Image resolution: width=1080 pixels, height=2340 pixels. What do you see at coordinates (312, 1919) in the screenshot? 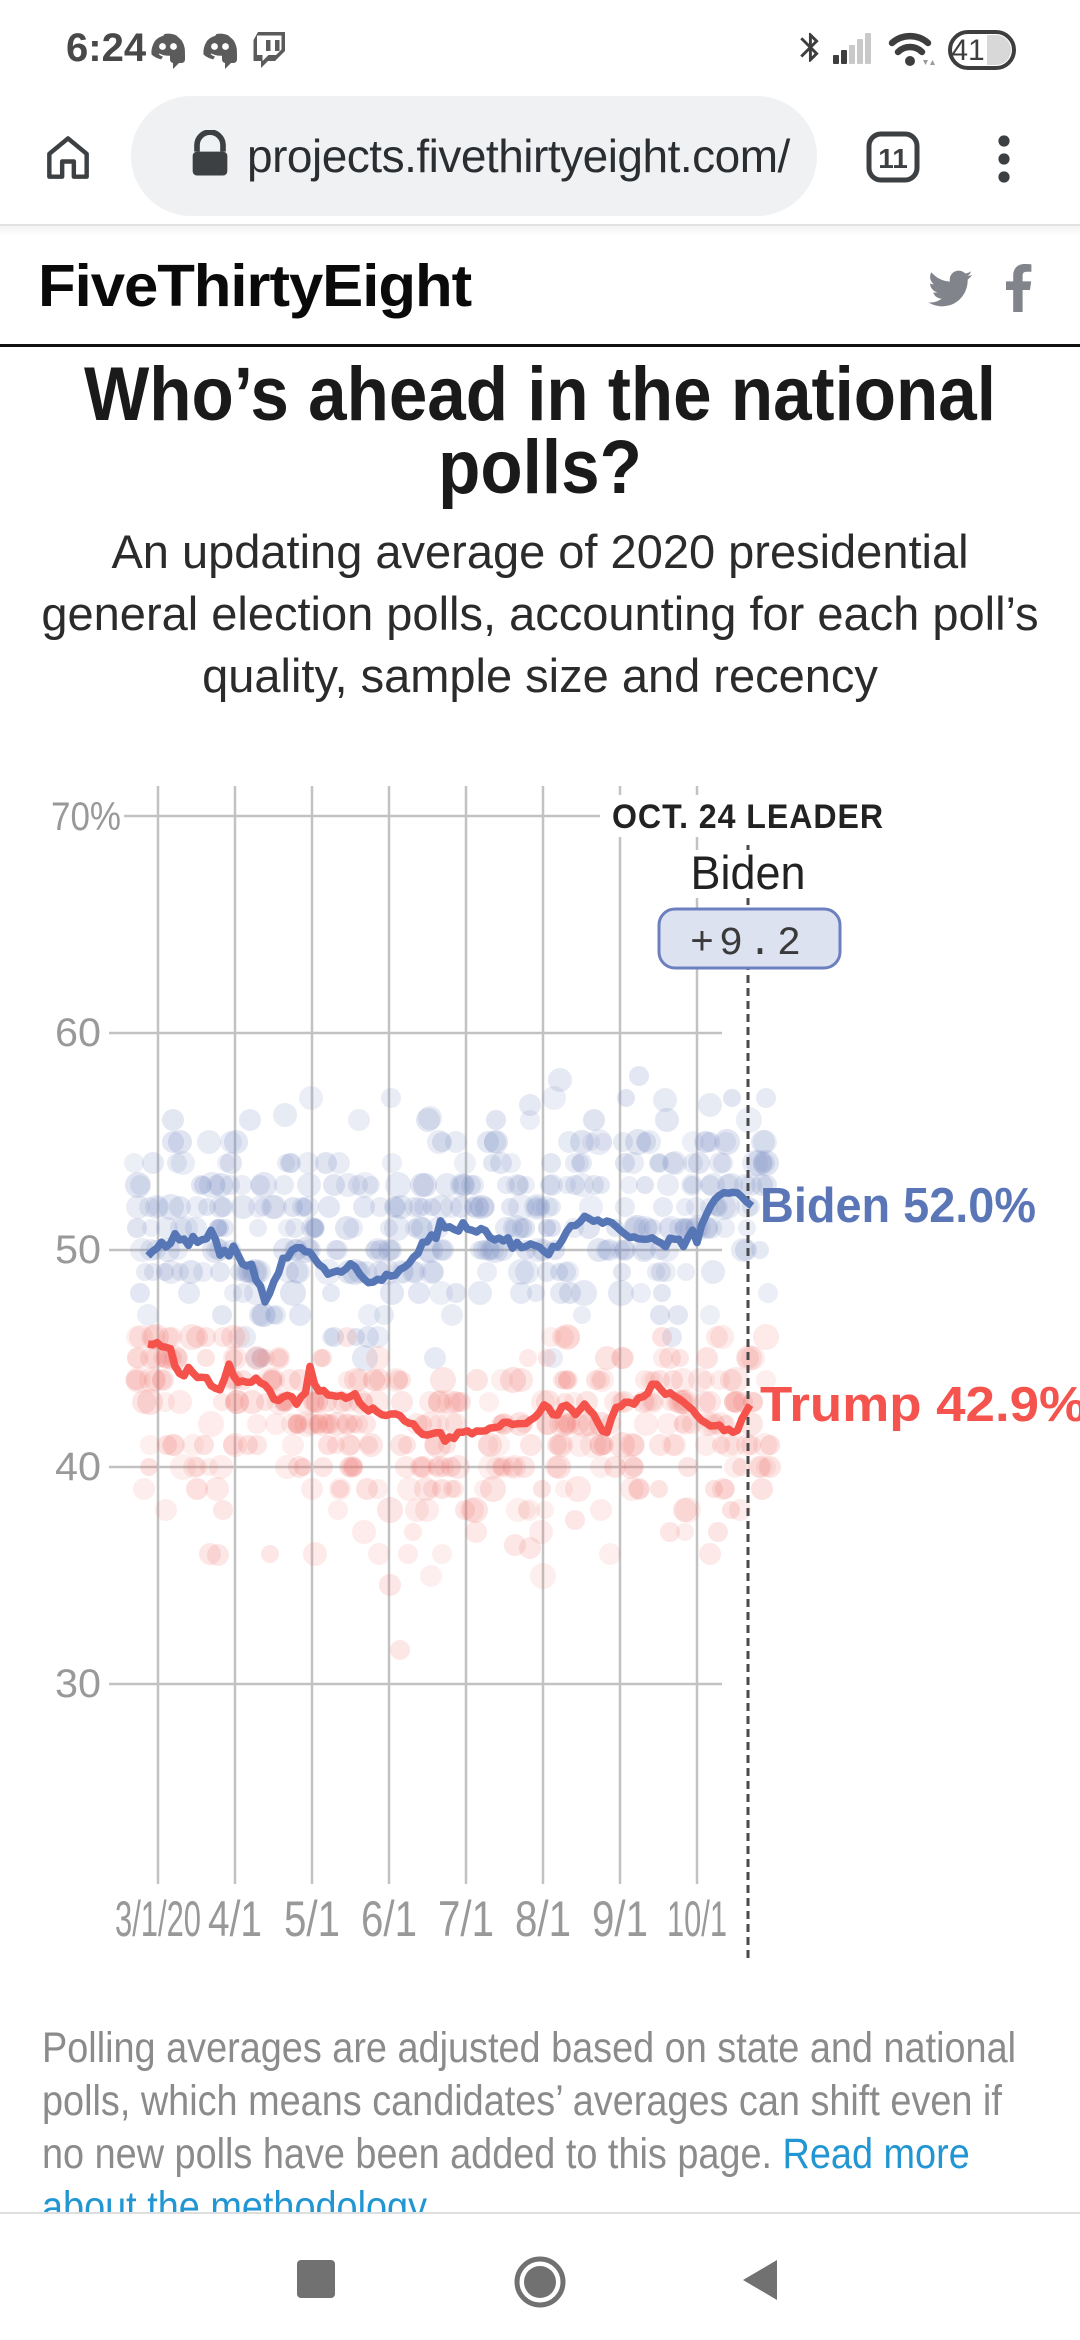
I see `svg-text: 5/1` at bounding box center [312, 1919].